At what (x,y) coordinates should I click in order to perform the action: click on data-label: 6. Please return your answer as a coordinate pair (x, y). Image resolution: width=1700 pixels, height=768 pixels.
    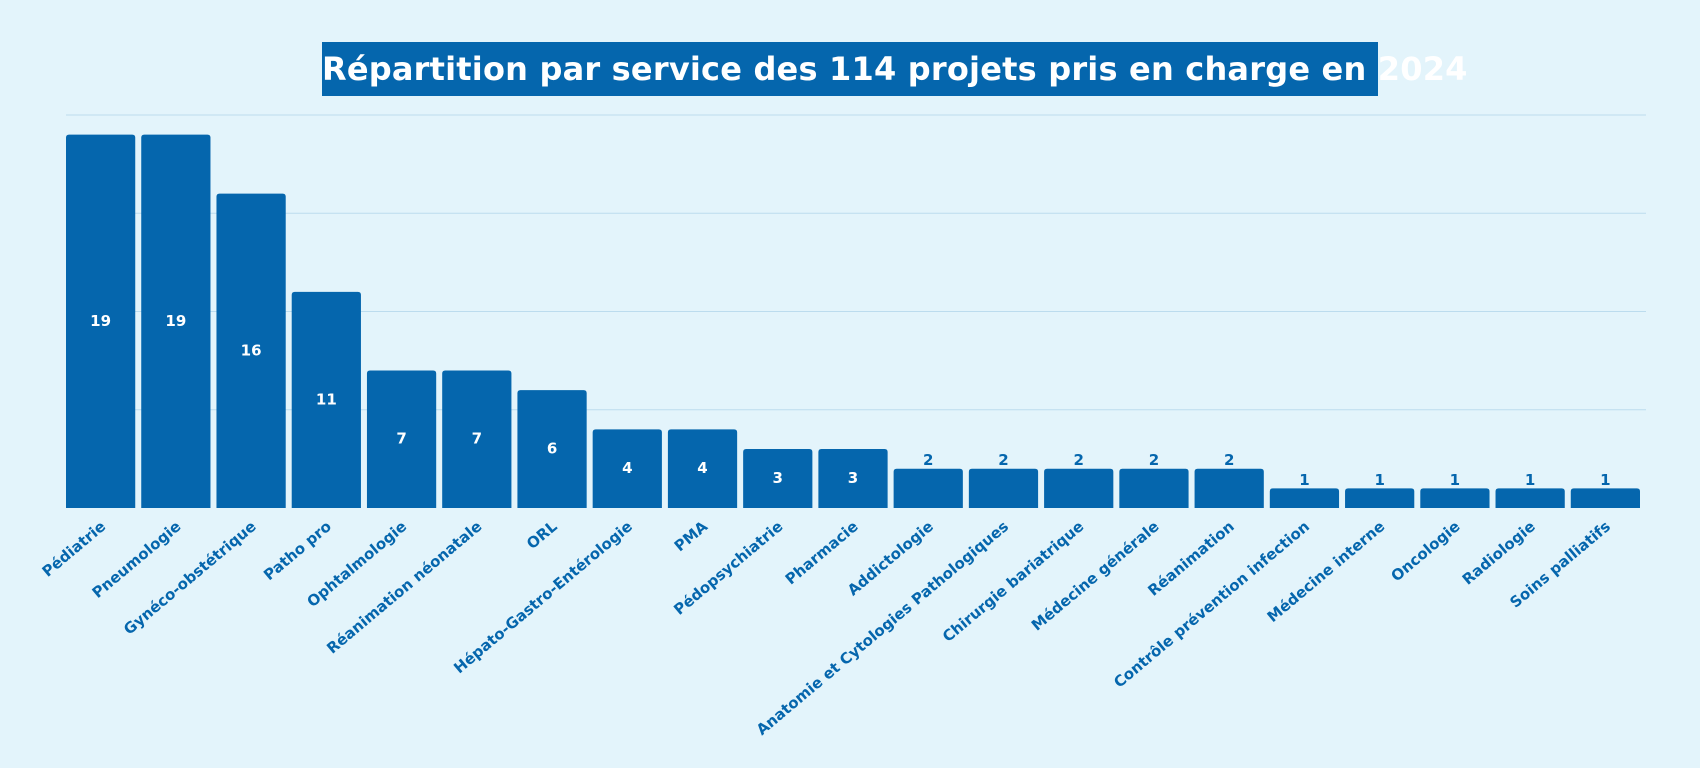
    Looking at the image, I should click on (552, 449).